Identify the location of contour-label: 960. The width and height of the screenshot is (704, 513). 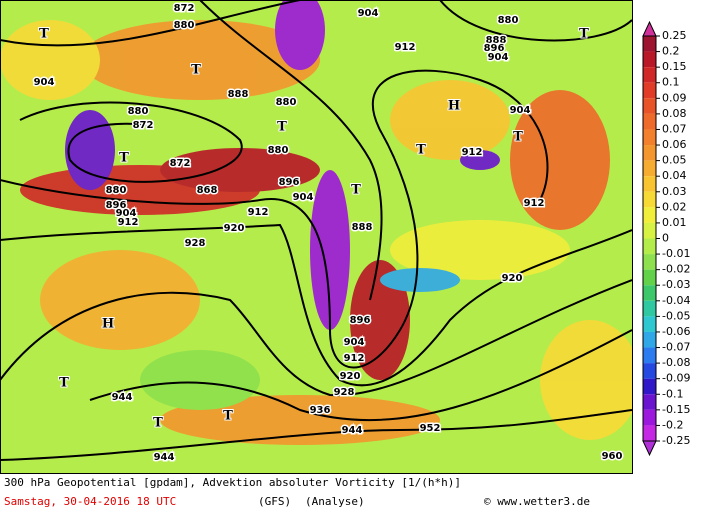
(612, 456).